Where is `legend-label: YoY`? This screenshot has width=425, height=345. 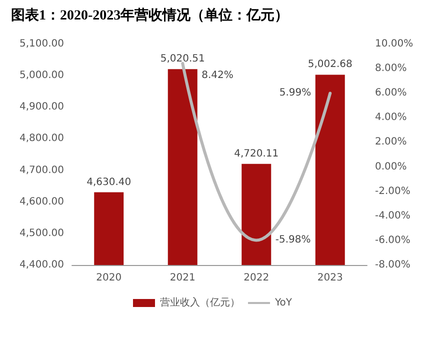
legend-label: YoY is located at coordinates (283, 303).